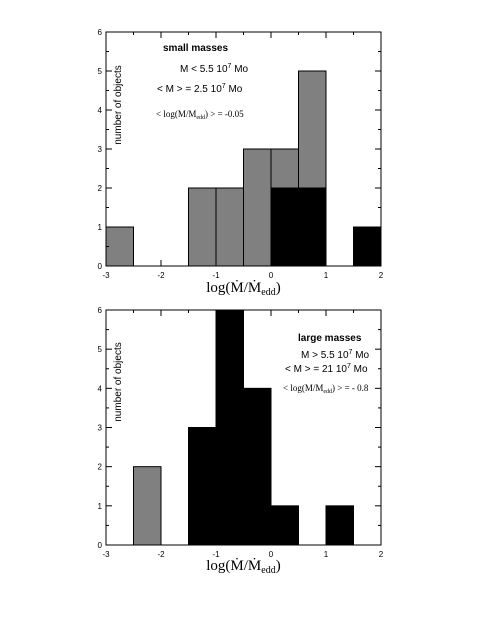 The image size is (491, 635). What do you see at coordinates (200, 115) in the screenshot?
I see `annotation-line: < log(M/Medd) > = -0.05` at bounding box center [200, 115].